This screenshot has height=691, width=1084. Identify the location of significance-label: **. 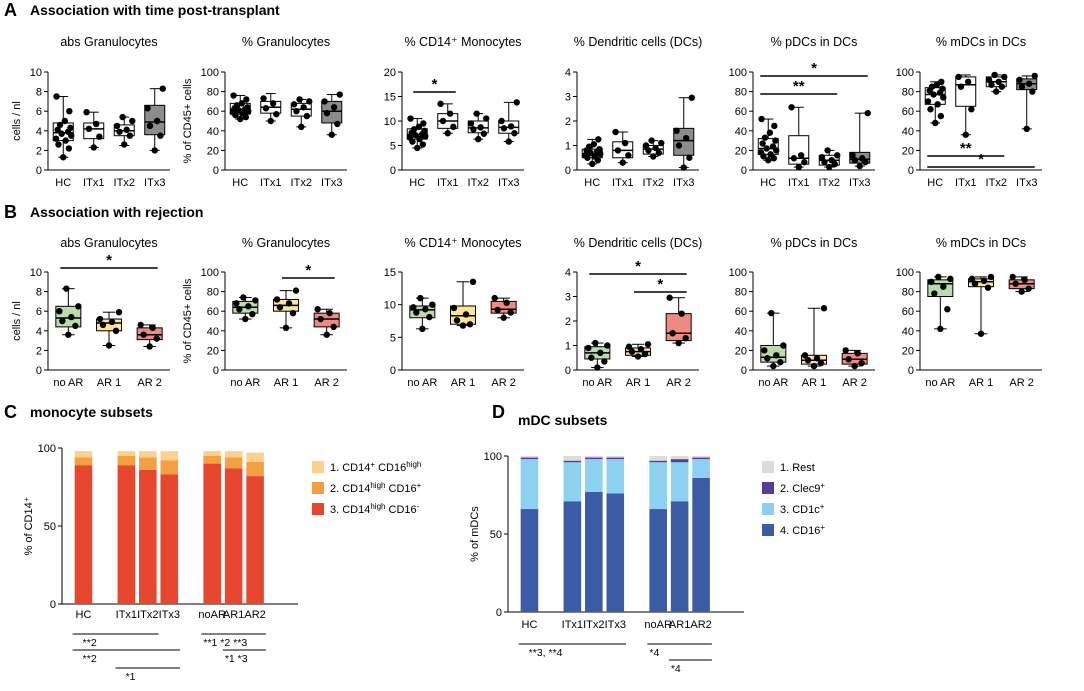
(966, 148).